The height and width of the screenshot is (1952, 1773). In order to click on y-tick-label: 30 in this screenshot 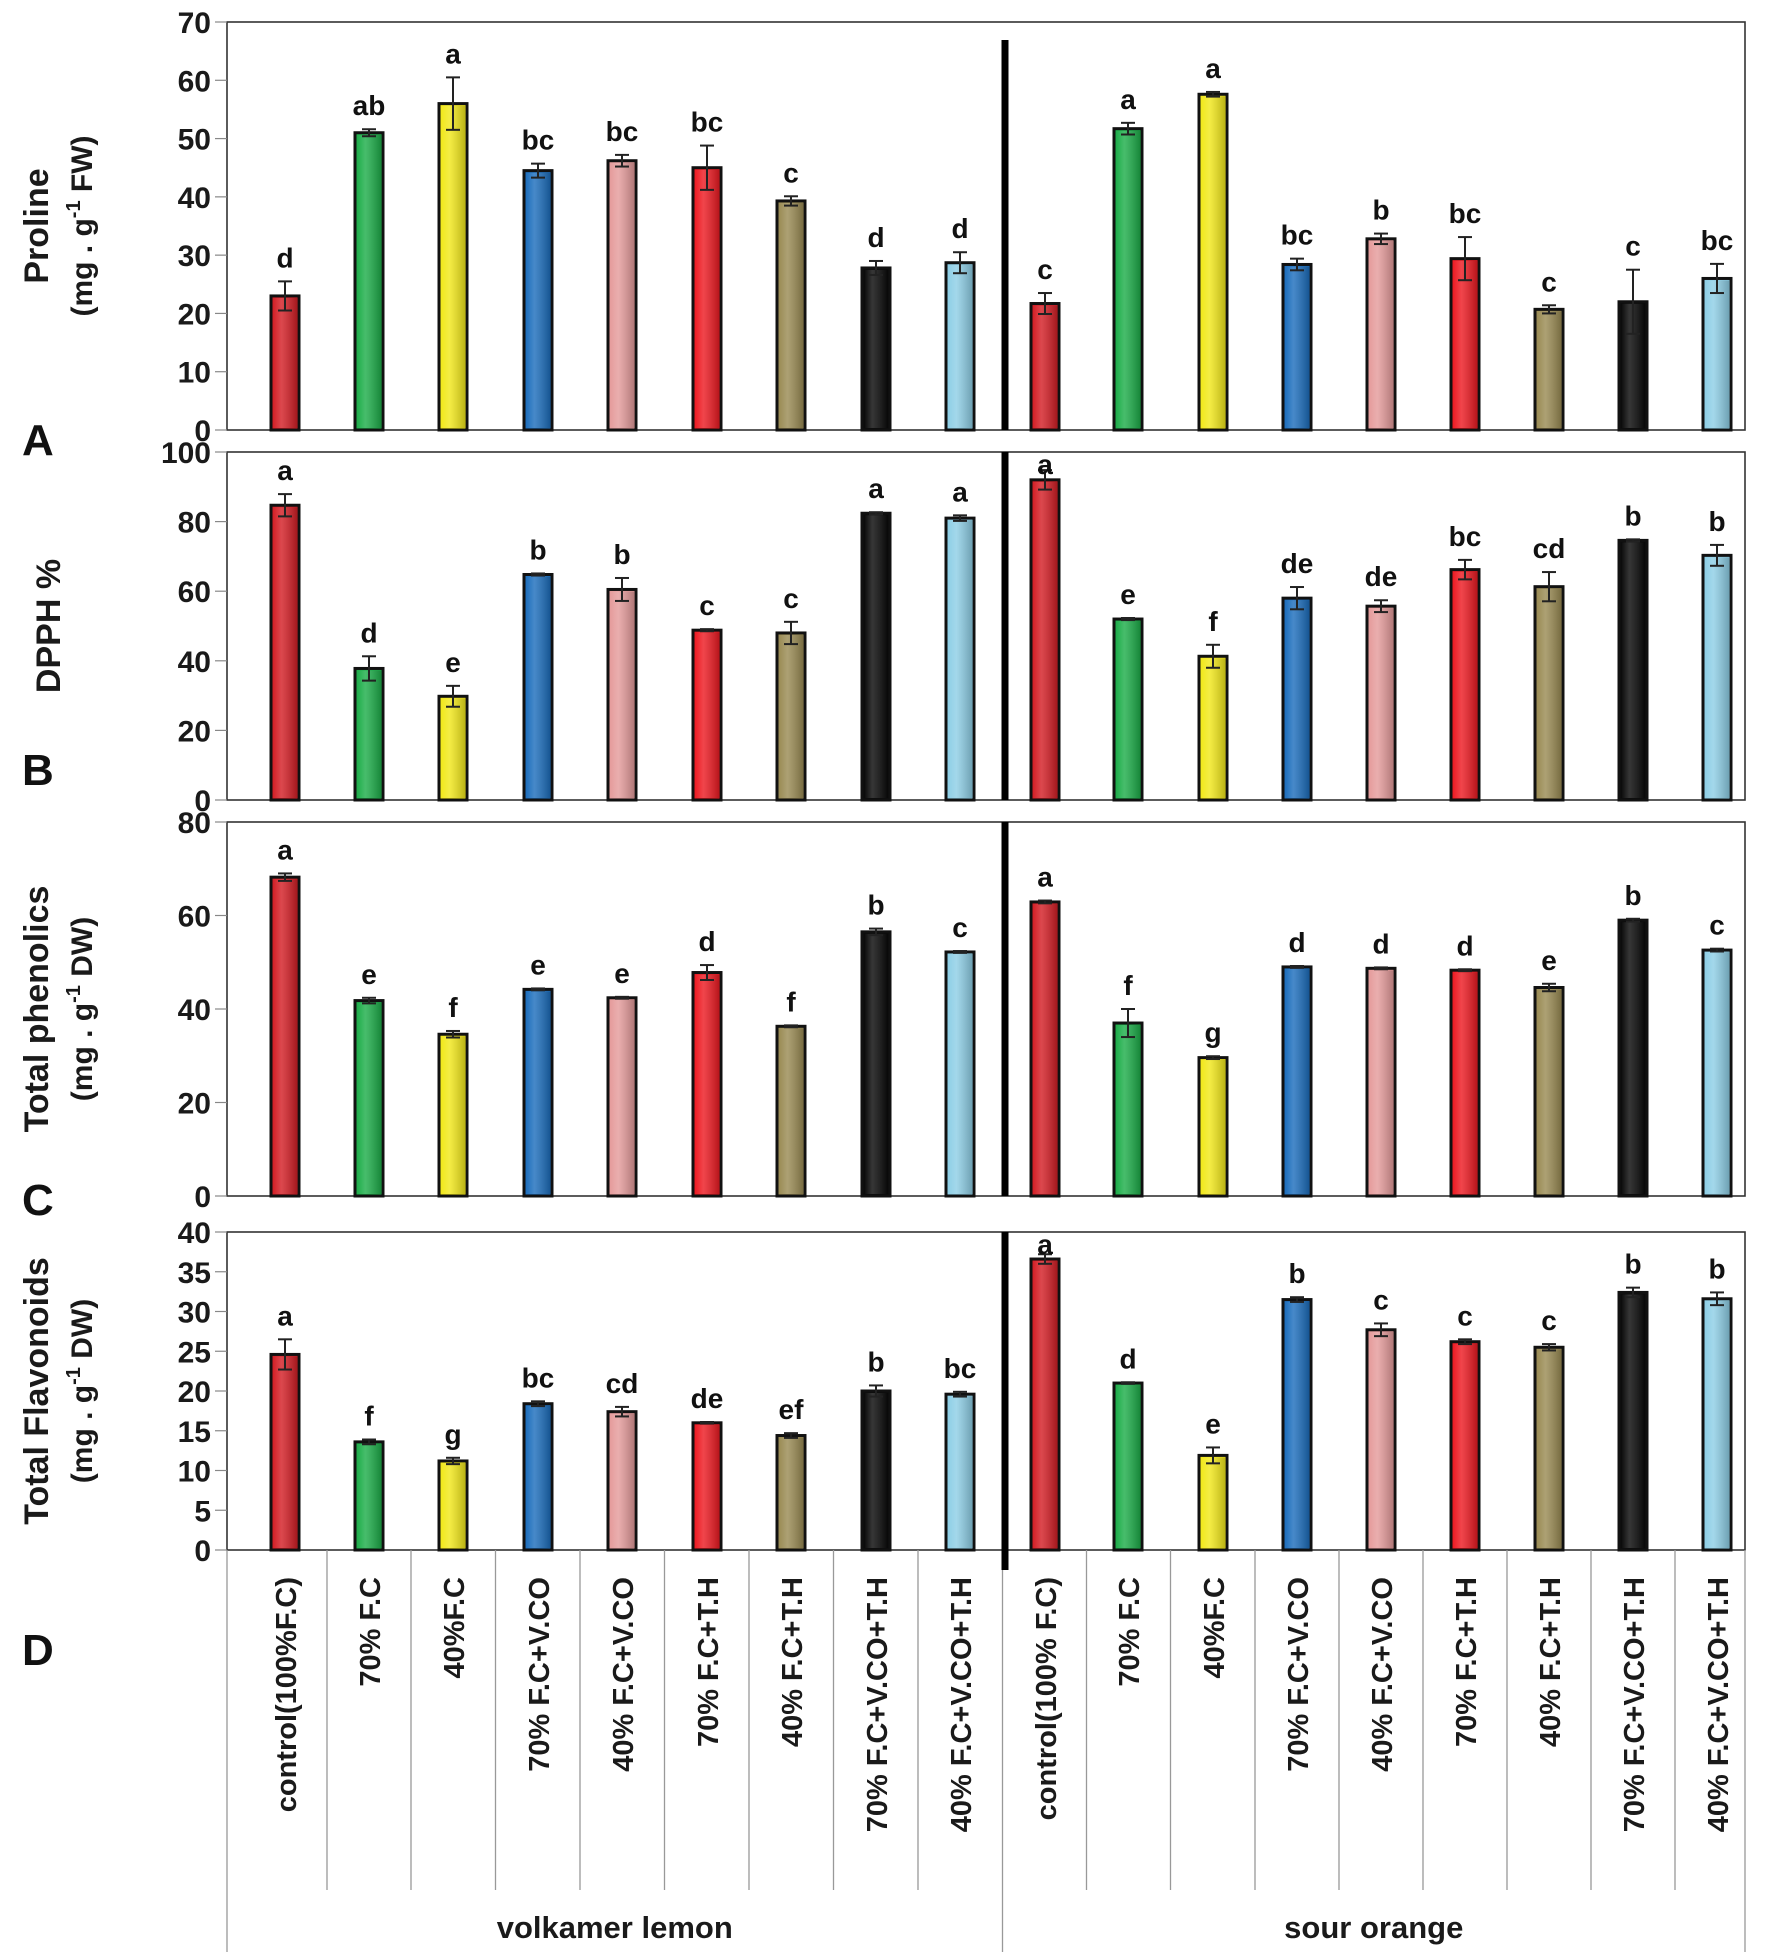, I will do `click(194, 1313)`.